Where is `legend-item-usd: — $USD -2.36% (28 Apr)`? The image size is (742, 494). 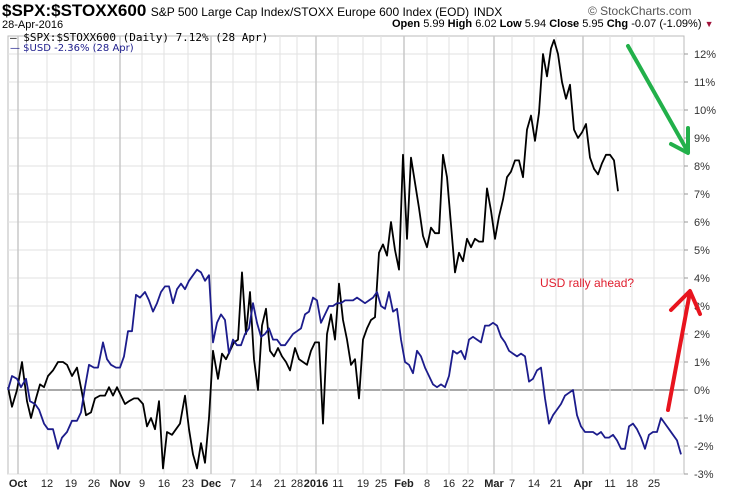
legend-item-usd: — $USD -2.36% (28 Apr) is located at coordinates (72, 48).